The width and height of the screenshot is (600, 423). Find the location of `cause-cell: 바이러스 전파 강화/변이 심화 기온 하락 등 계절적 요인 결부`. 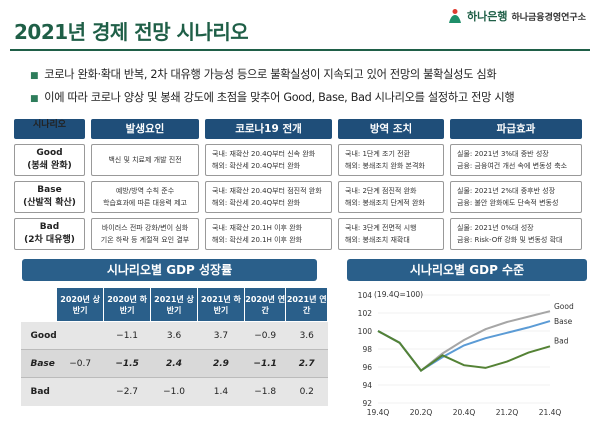

cause-cell: 바이러스 전파 강화/변이 심화 기온 하락 등 계절적 요인 결부 is located at coordinates (145, 234).